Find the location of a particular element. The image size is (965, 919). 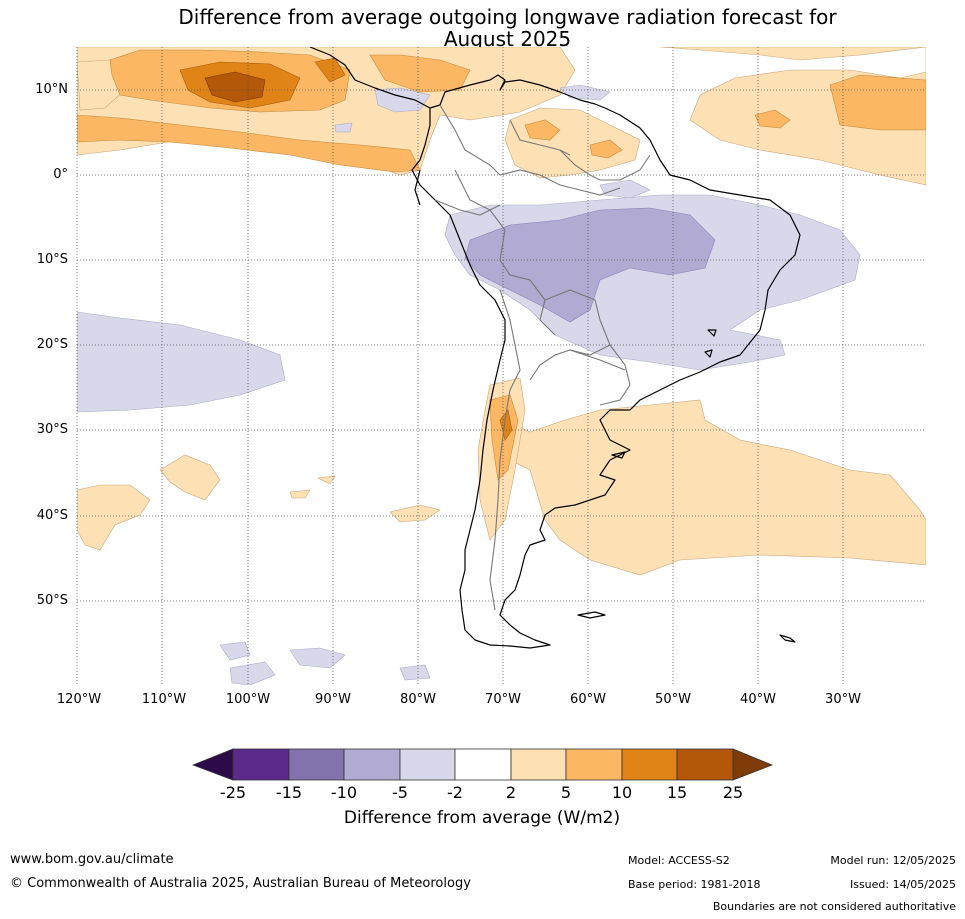

colorbar-title: Difference from average (W/m2) is located at coordinates (482, 818).